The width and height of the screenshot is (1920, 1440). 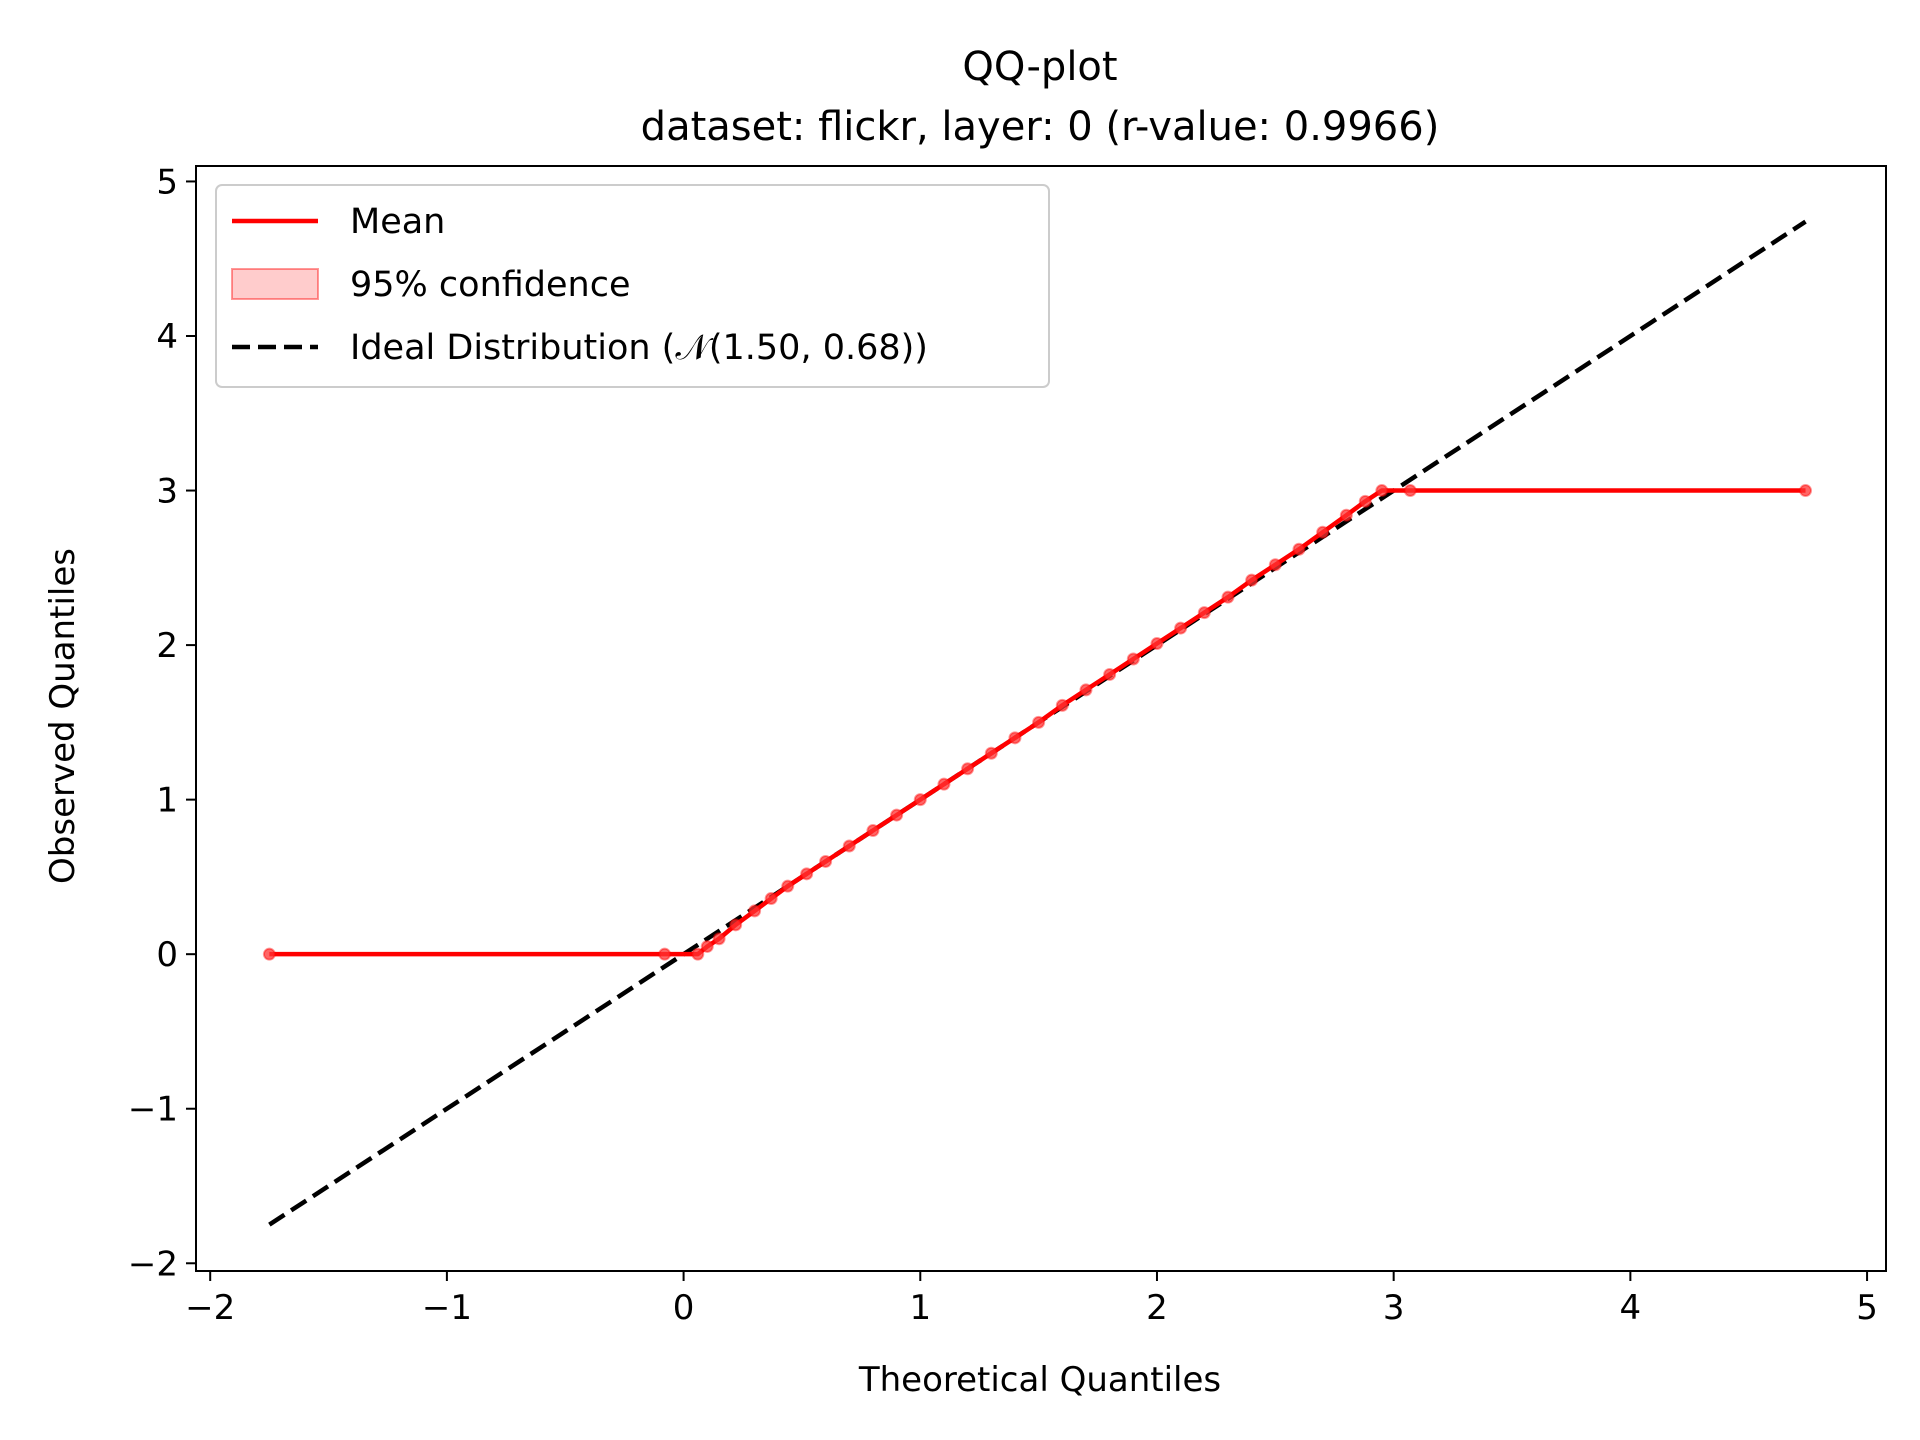 What do you see at coordinates (447, 1308) in the screenshot?
I see `x-tick-label: −1` at bounding box center [447, 1308].